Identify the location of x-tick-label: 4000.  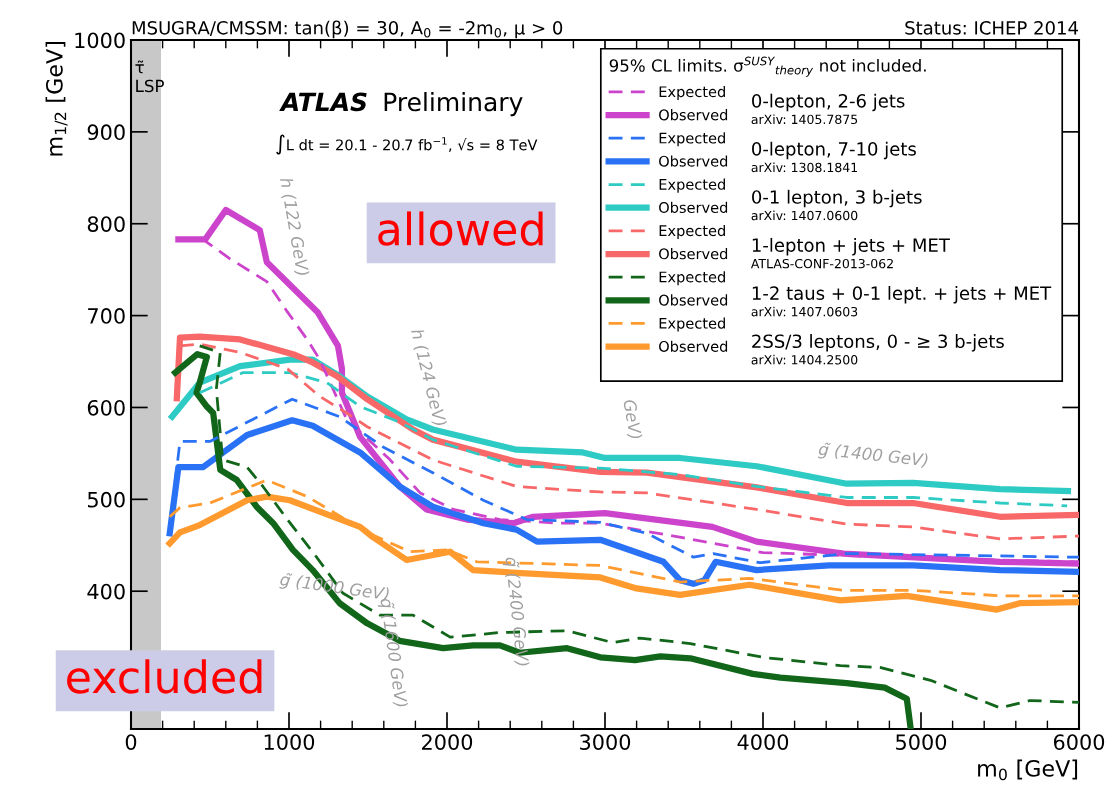
(763, 742).